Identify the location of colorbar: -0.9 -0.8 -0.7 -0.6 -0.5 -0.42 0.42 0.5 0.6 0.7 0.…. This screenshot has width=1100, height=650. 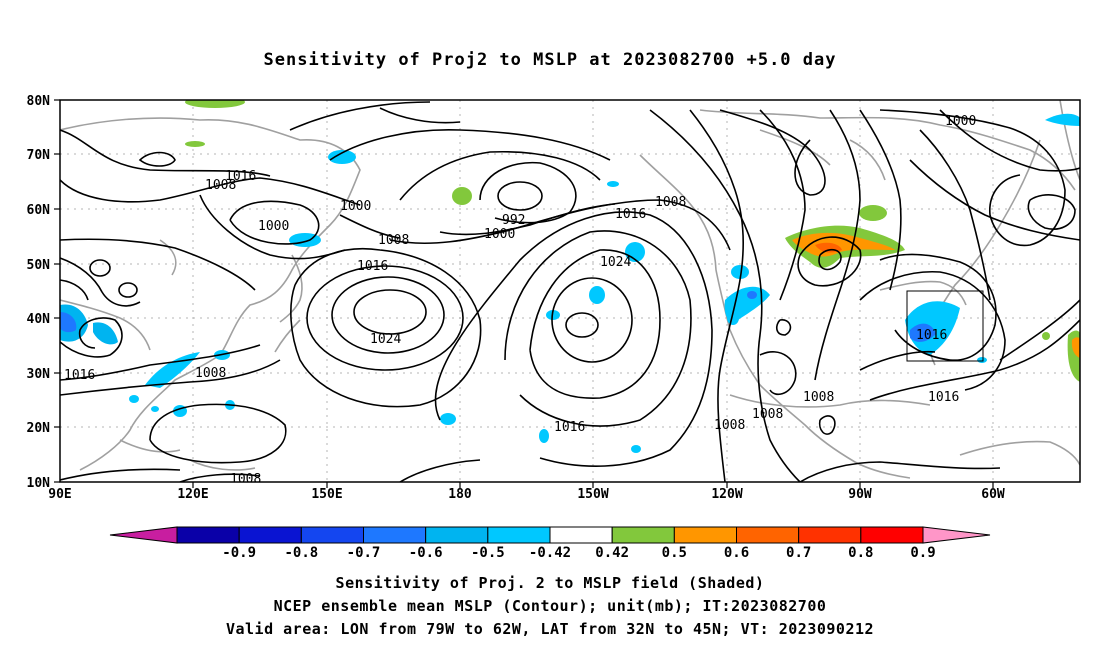
(550, 543).